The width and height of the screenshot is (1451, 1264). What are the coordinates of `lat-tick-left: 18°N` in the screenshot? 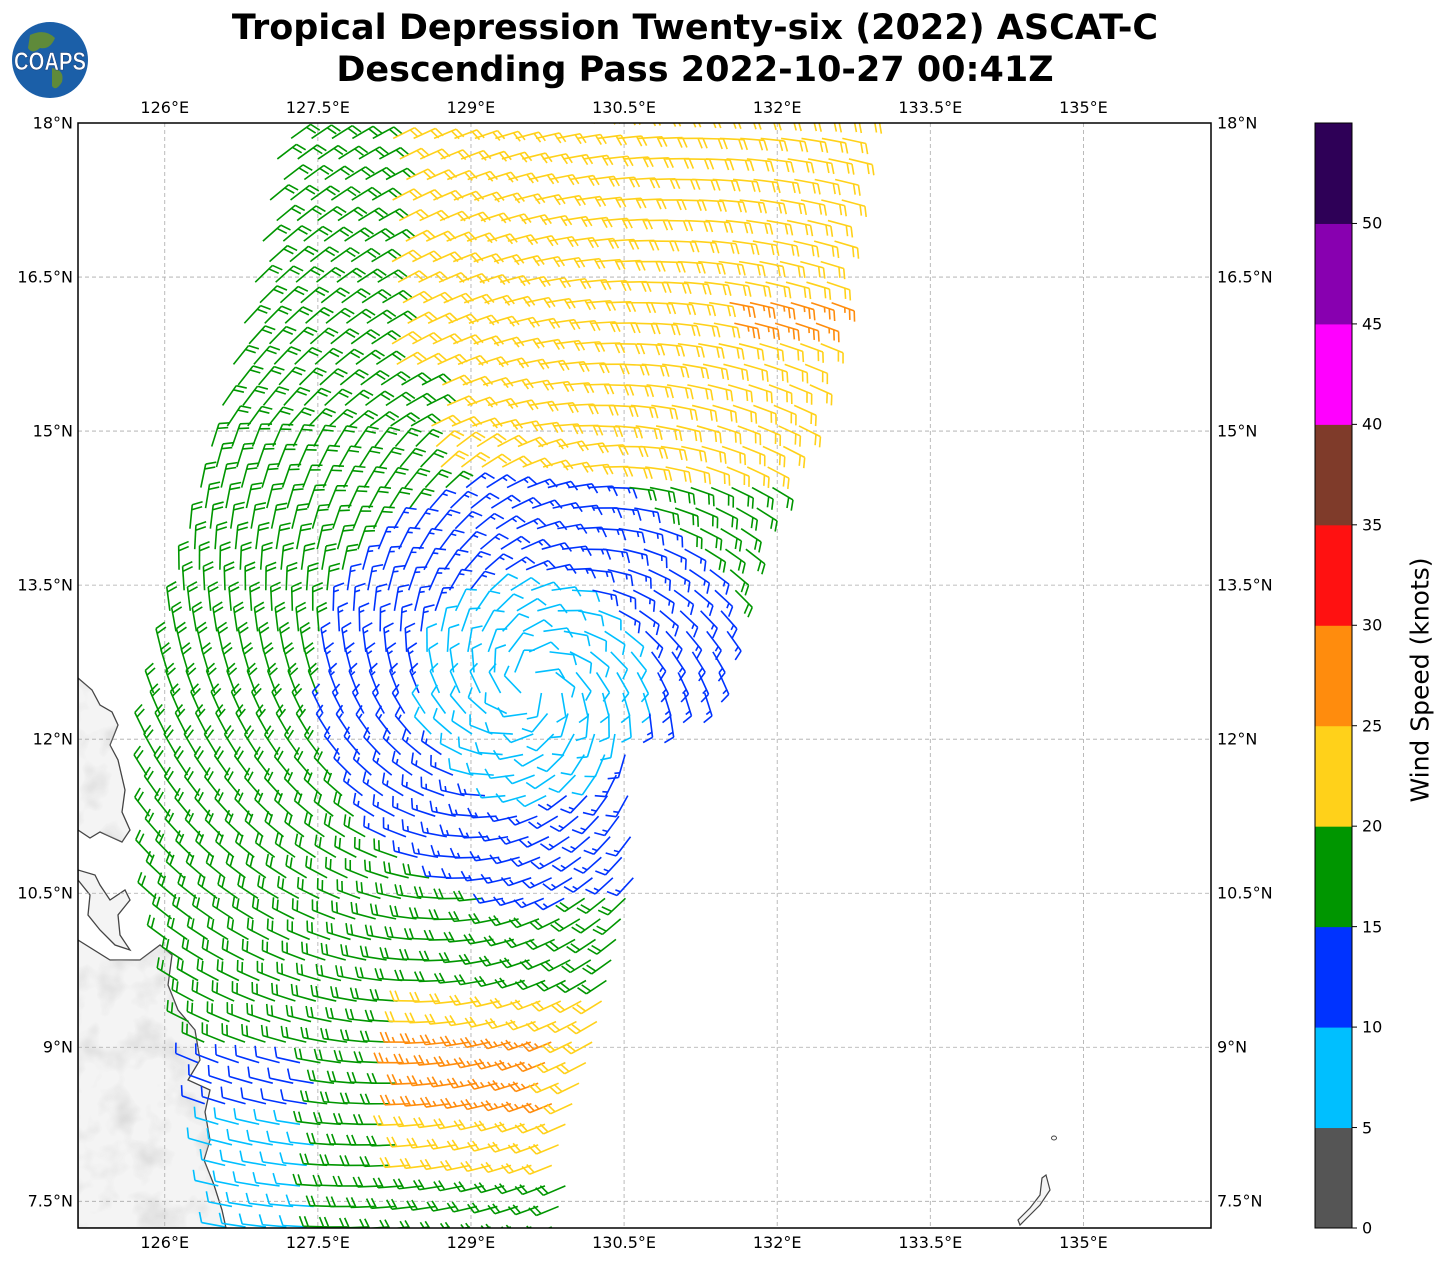 It's located at (52, 123).